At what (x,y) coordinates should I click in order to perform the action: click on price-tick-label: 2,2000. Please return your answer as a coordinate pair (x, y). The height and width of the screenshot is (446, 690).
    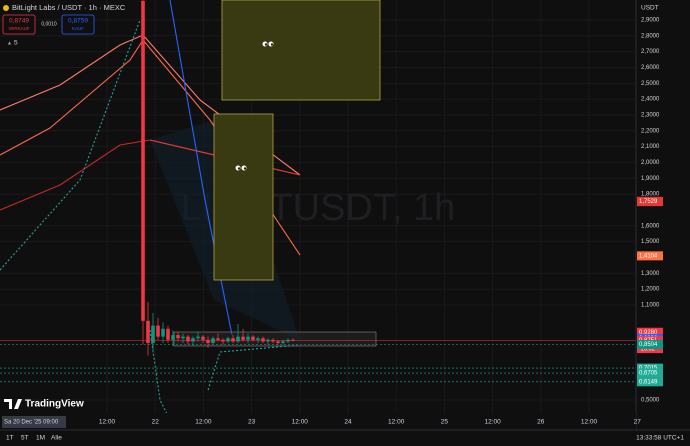
    Looking at the image, I should click on (650, 131).